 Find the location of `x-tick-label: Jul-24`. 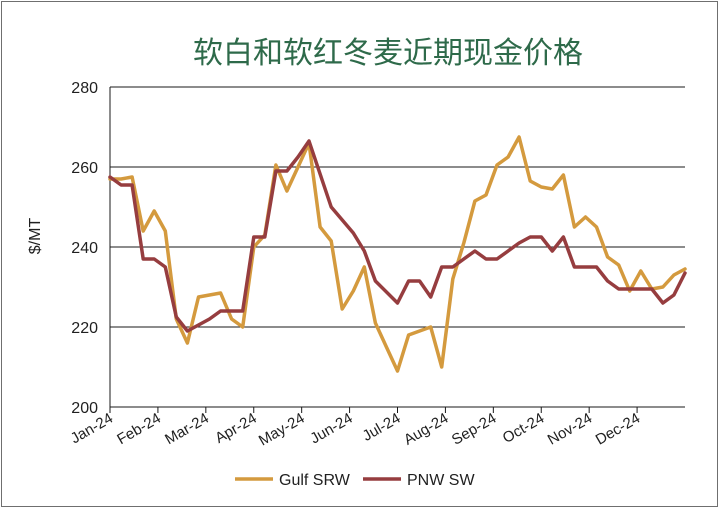

x-tick-label: Jul-24 is located at coordinates (382, 427).